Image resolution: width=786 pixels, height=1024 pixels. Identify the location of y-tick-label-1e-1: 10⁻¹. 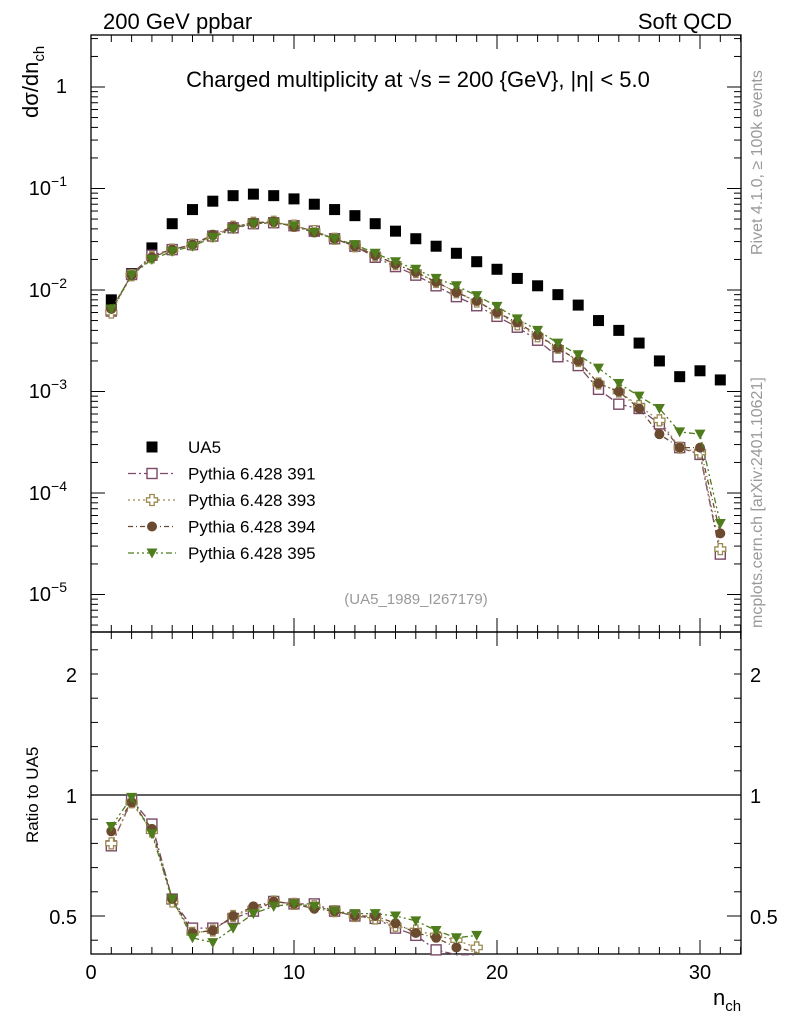
(48, 186).